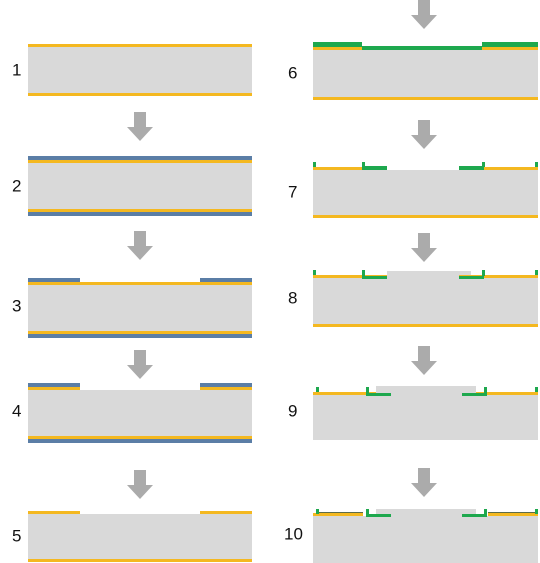 This screenshot has height=563, width=540. I want to click on step-label: 6, so click(292, 72).